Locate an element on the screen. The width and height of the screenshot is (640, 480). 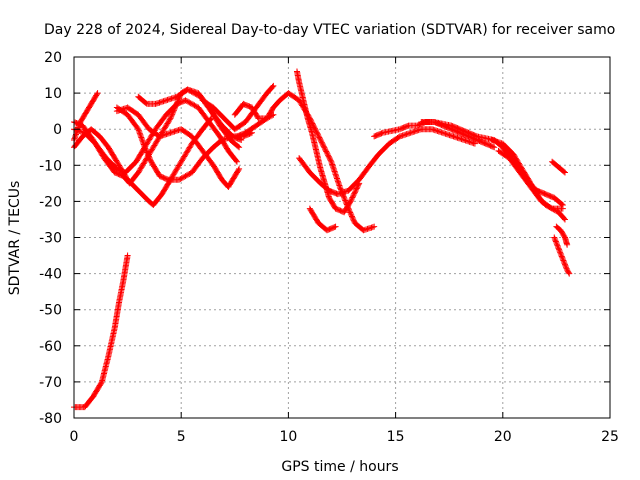
y-tick-label: -70 is located at coordinates (50, 383).